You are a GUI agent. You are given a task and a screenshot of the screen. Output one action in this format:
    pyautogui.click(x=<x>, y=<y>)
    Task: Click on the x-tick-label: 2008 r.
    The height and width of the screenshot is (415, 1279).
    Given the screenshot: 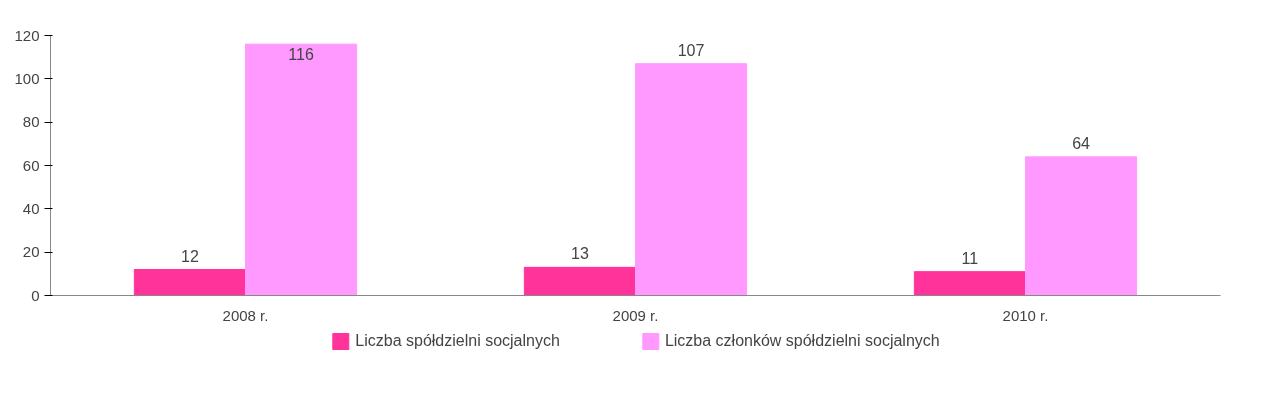 What is the action you would take?
    pyautogui.click(x=245, y=315)
    